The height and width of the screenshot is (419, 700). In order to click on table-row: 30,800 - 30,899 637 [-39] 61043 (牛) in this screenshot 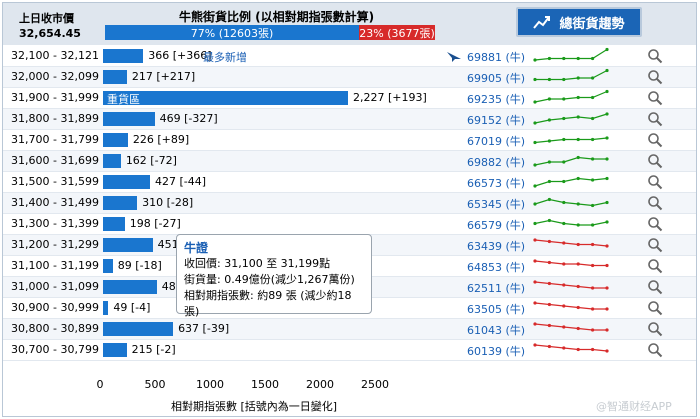, I will do `click(349, 329)`.